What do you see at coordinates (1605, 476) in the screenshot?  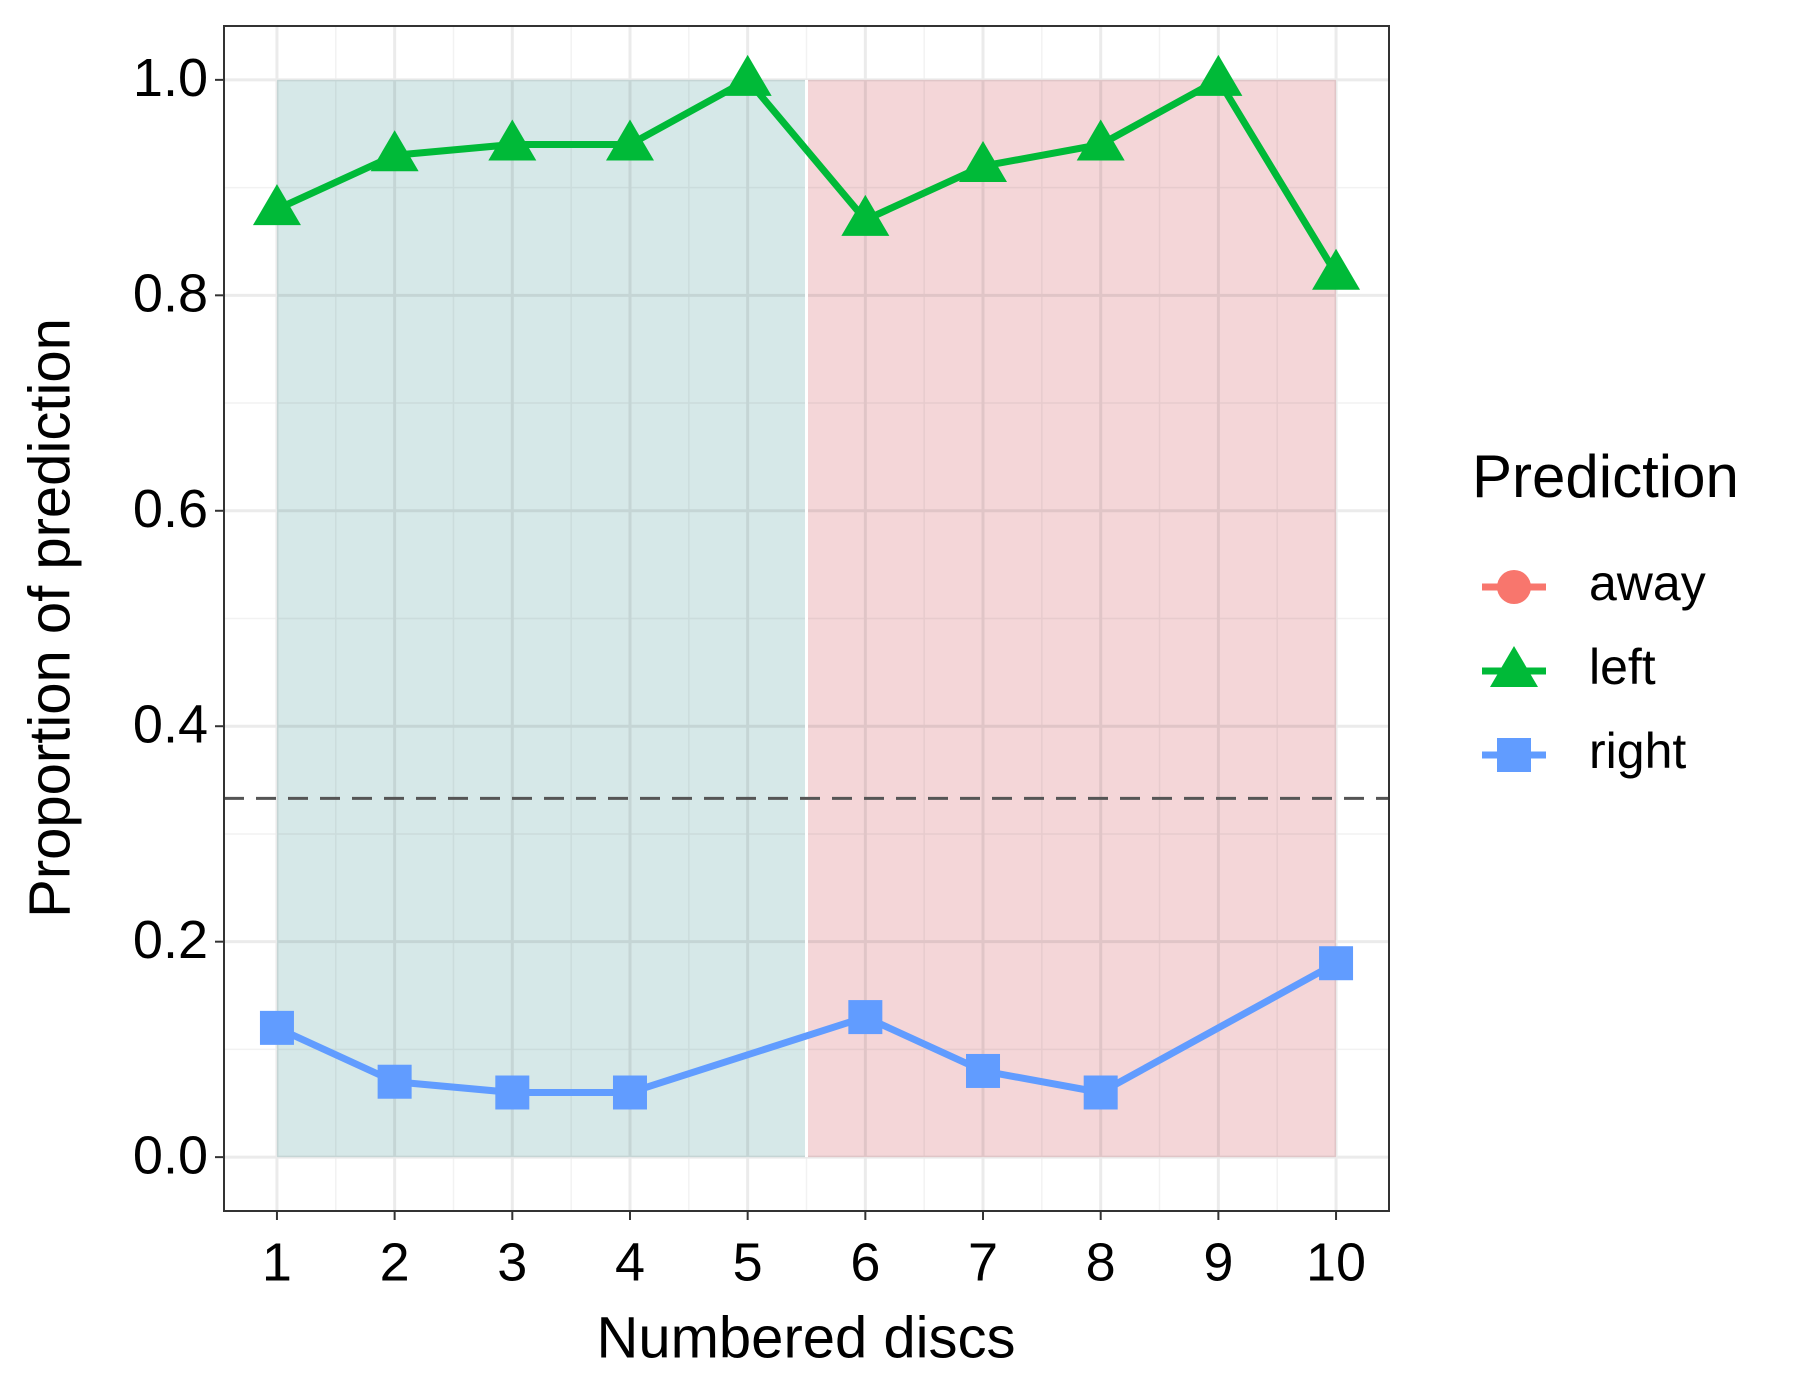 I see `legend-title: Prediction` at bounding box center [1605, 476].